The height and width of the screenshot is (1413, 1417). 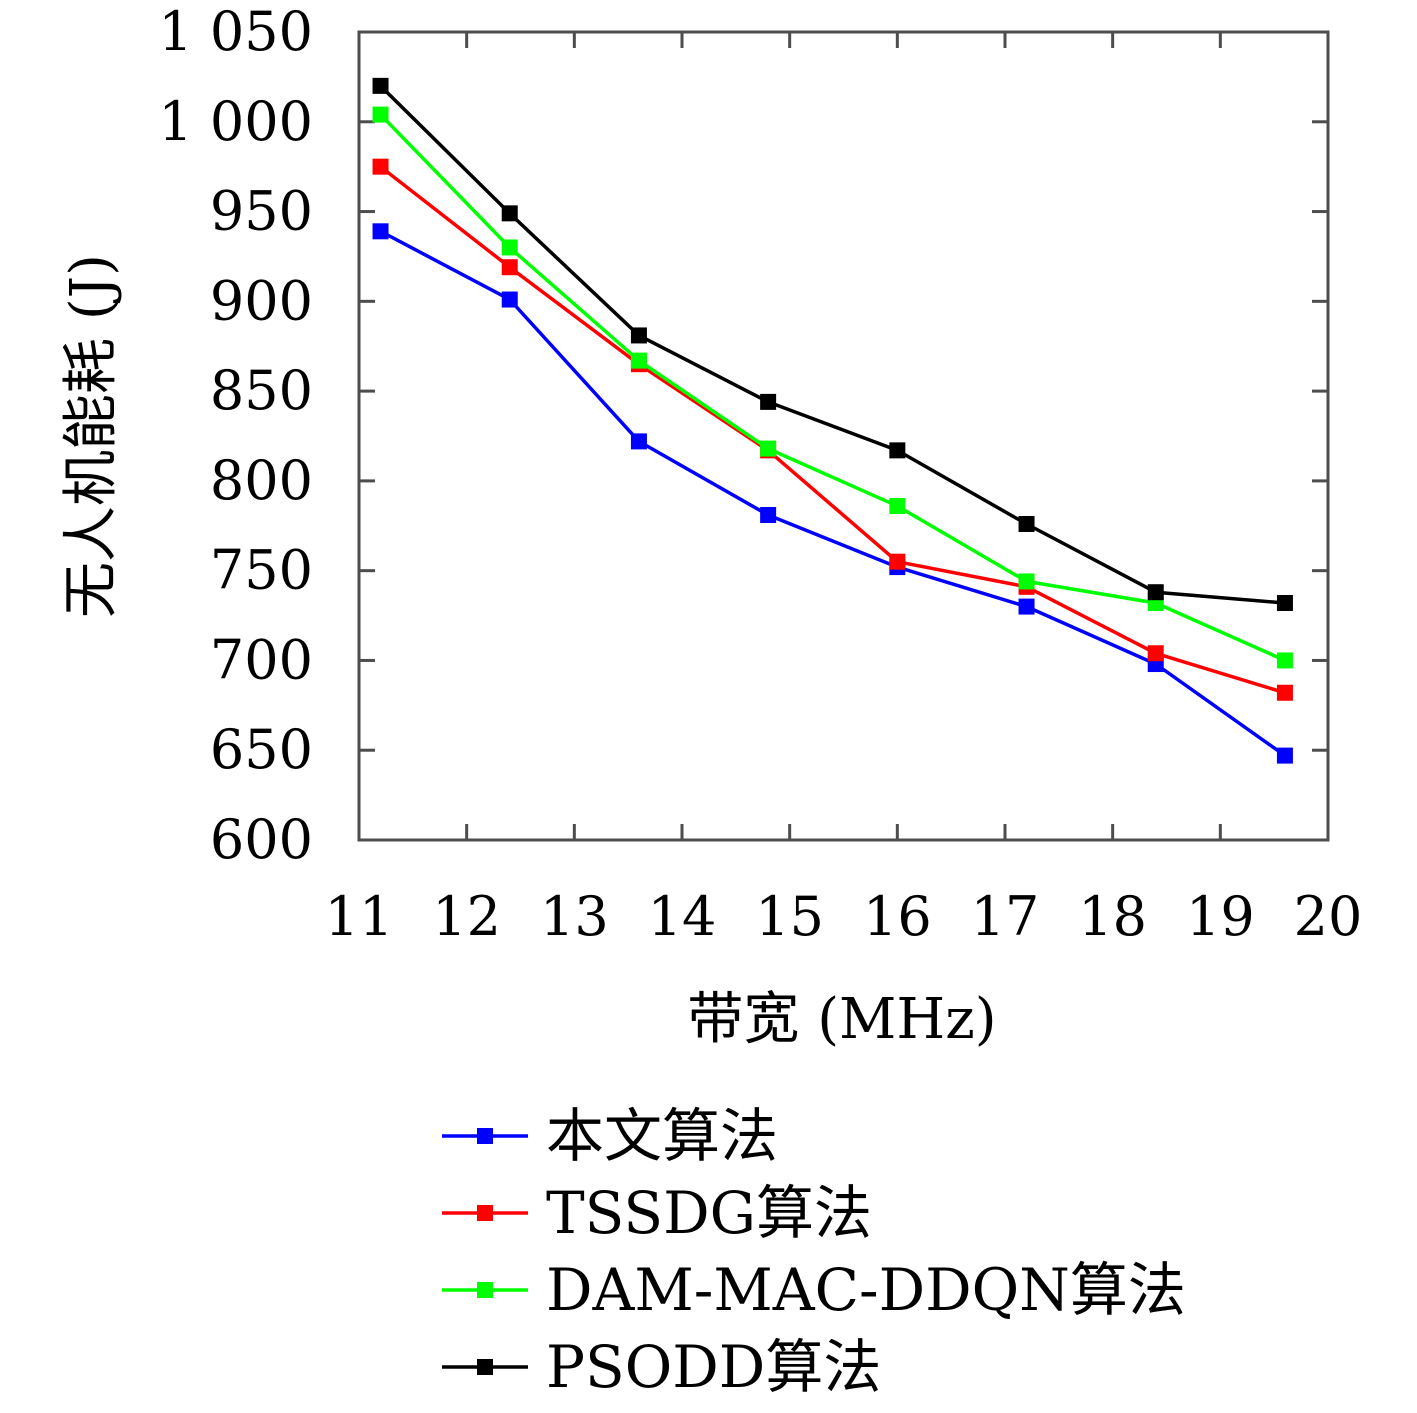 What do you see at coordinates (1112, 916) in the screenshot?
I see `x-tick-label: 18` at bounding box center [1112, 916].